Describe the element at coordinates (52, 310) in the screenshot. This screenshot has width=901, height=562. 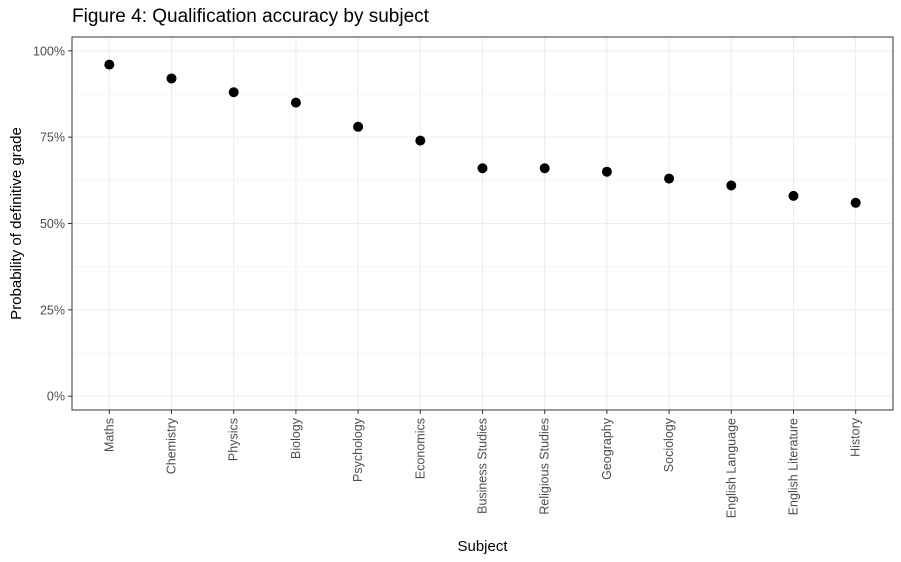
I see `y-tick-label: 25%` at that location.